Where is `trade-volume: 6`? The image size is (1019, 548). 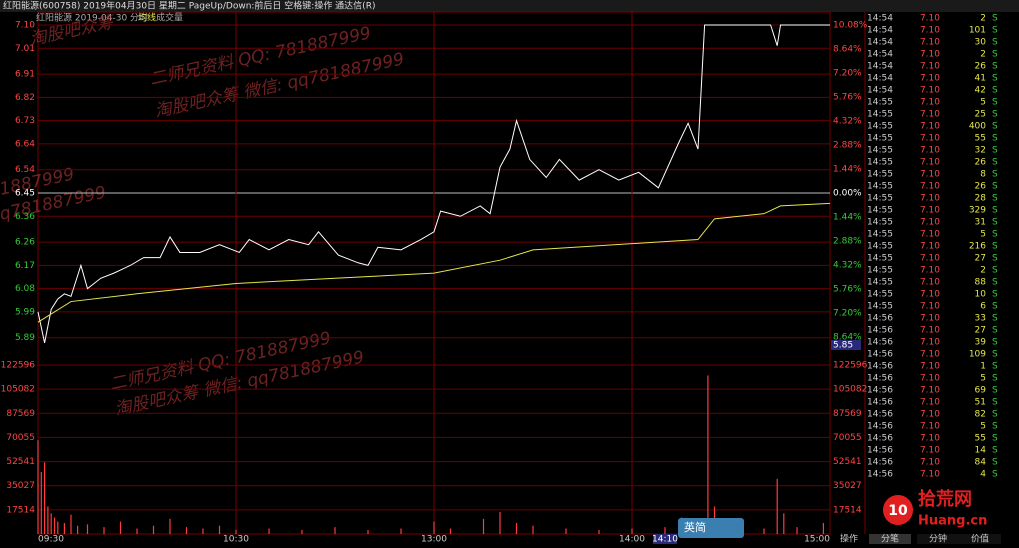 trade-volume: 6 is located at coordinates (983, 307).